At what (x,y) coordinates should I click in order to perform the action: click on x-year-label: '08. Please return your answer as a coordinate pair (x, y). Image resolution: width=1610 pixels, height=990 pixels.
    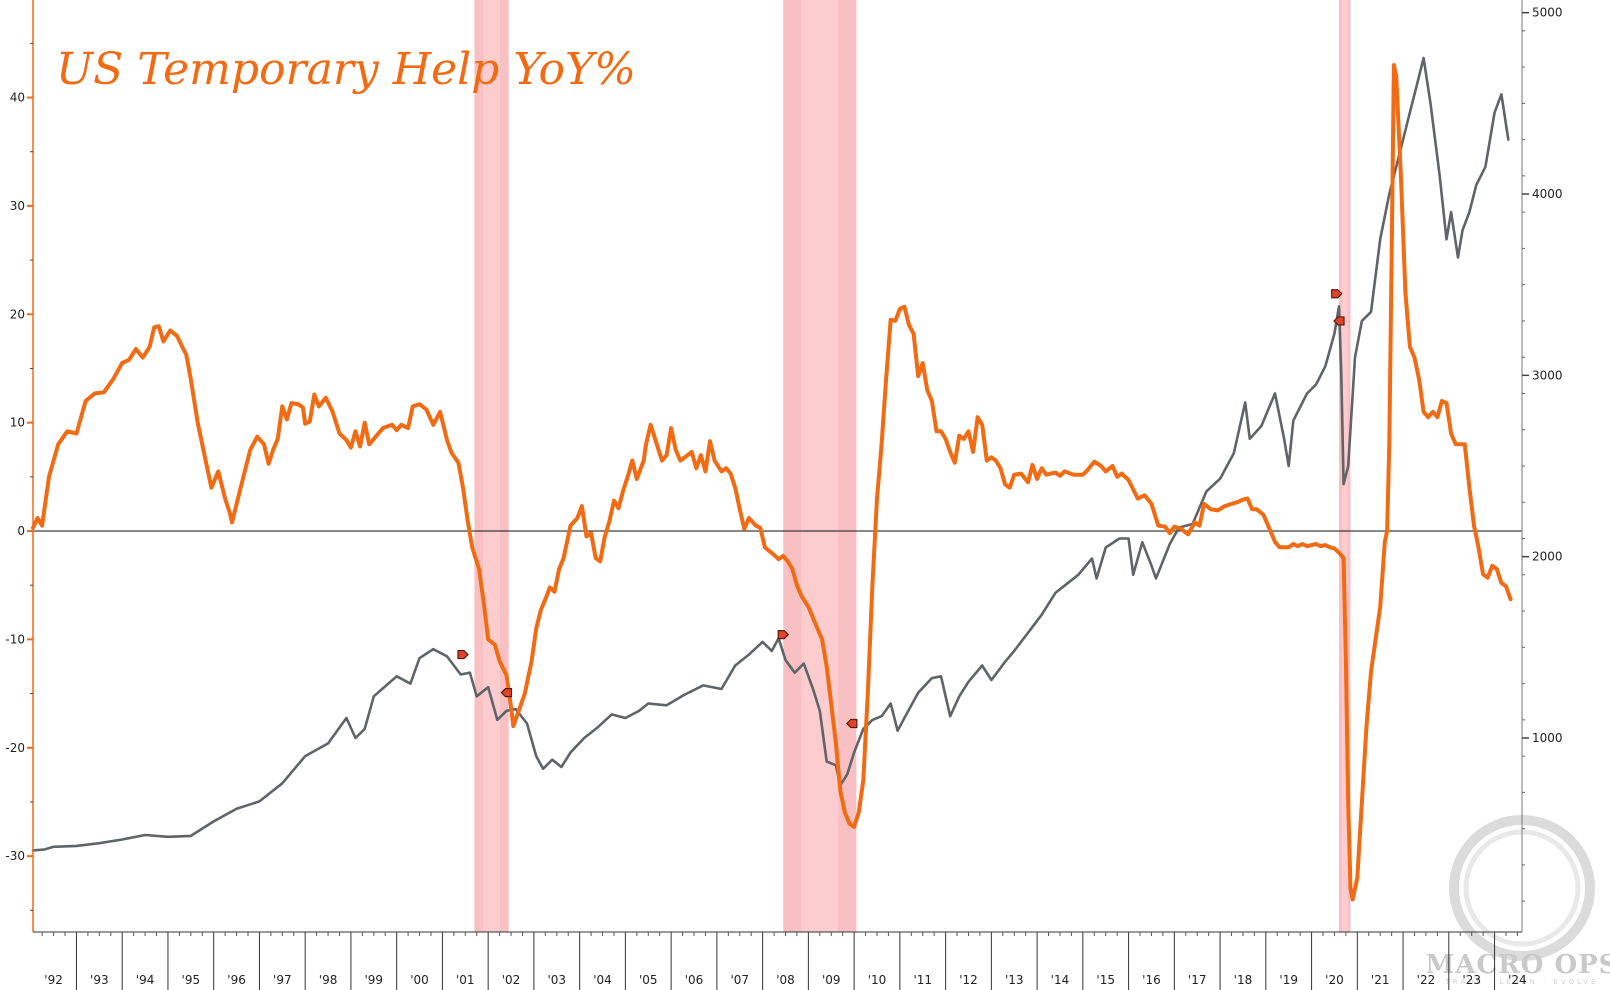
    Looking at the image, I should click on (785, 980).